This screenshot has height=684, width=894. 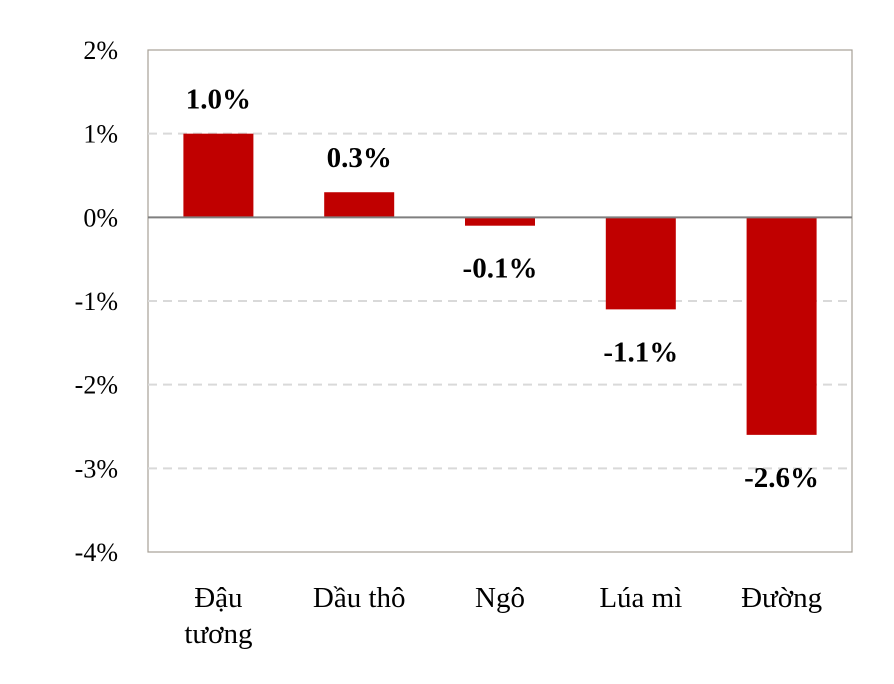 What do you see at coordinates (218, 634) in the screenshot?
I see `category-label: tương` at bounding box center [218, 634].